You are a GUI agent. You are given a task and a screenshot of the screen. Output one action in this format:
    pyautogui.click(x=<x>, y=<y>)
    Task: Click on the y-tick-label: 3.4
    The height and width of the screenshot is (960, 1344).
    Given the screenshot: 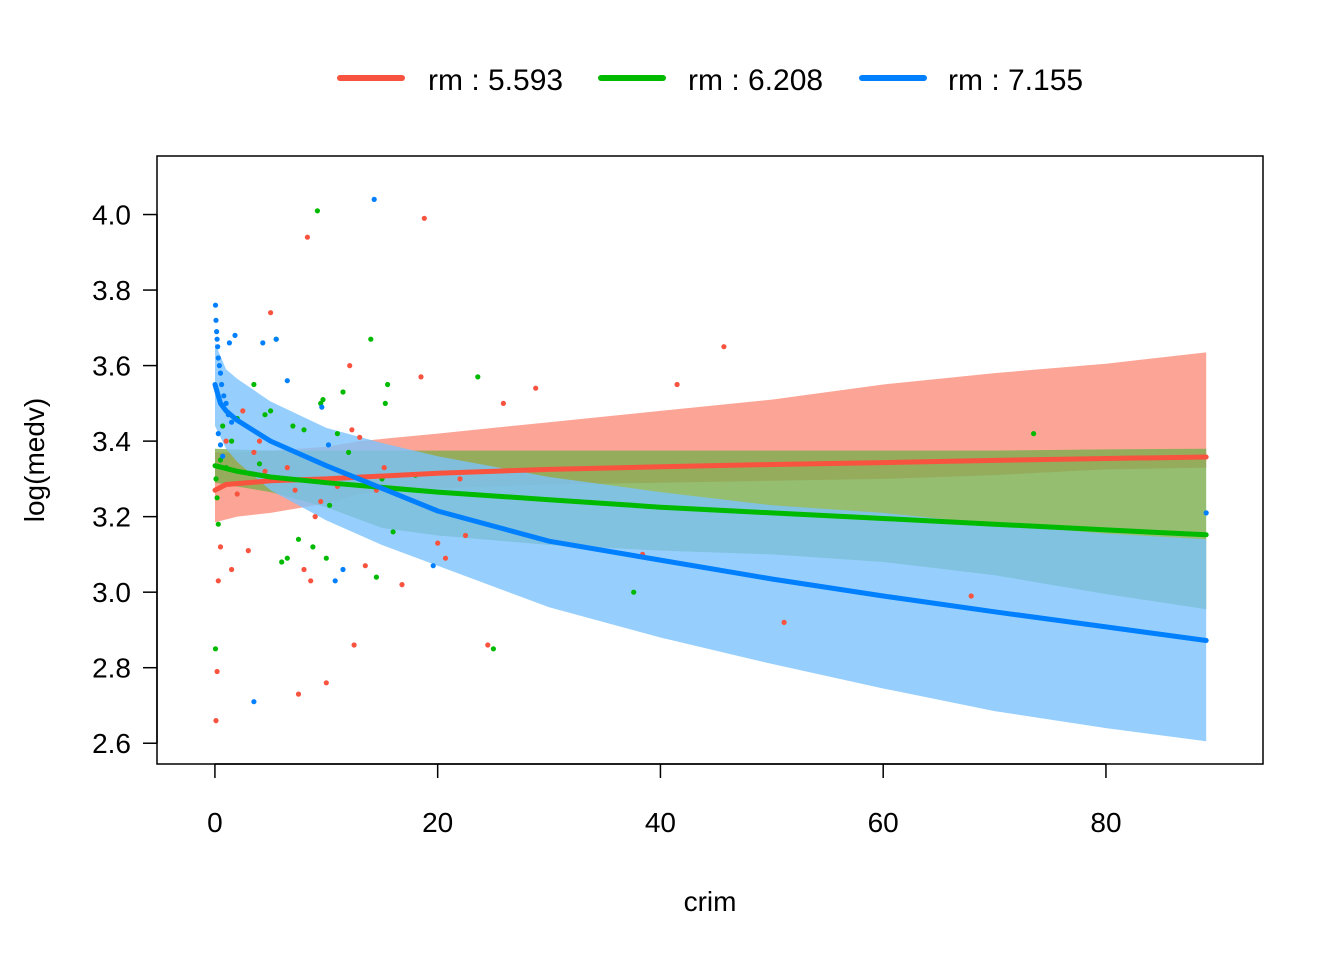 What is the action you would take?
    pyautogui.click(x=111, y=441)
    